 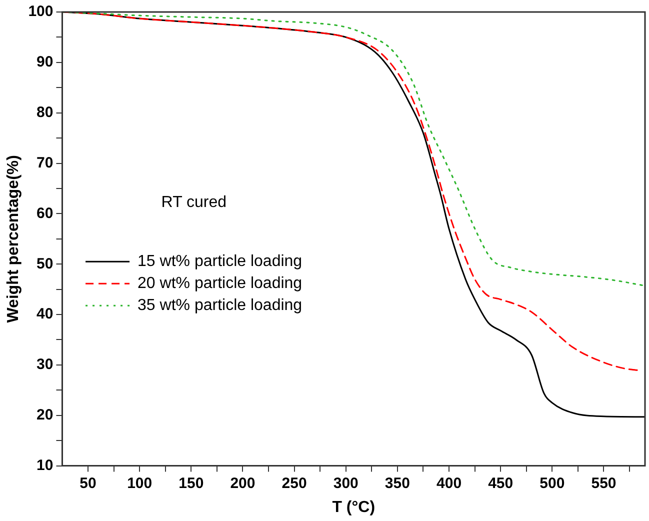 What do you see at coordinates (88, 483) in the screenshot?
I see `x-tick-label: 50` at bounding box center [88, 483].